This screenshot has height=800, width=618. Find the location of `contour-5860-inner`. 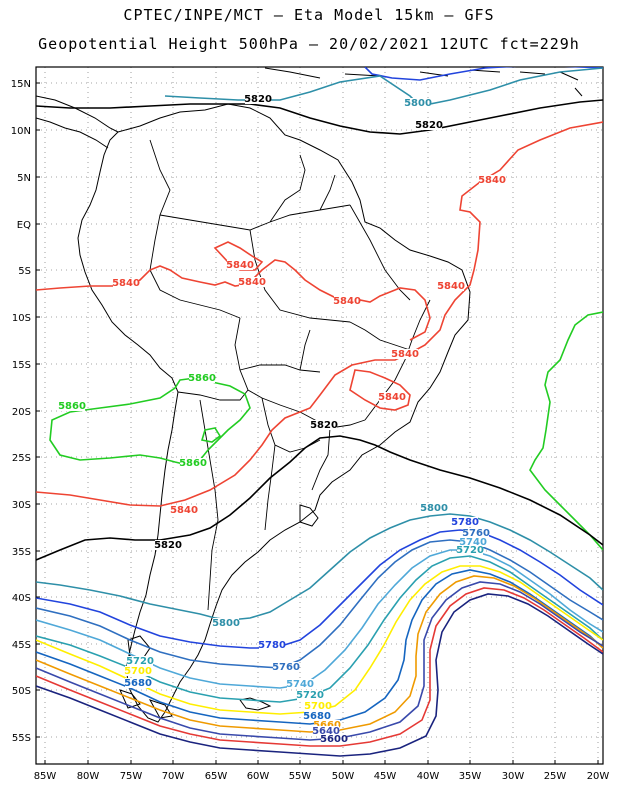

contour-5860-inner is located at coordinates (211, 435).